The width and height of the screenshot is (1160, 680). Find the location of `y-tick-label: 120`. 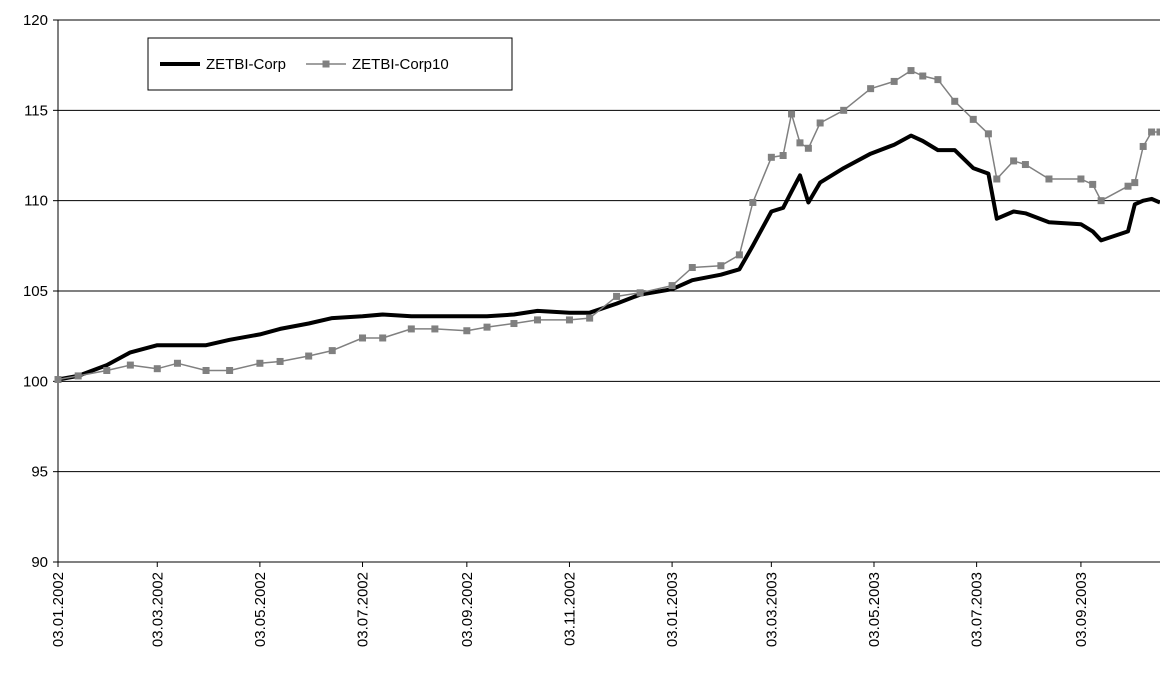

y-tick-label: 120 is located at coordinates (35, 20).